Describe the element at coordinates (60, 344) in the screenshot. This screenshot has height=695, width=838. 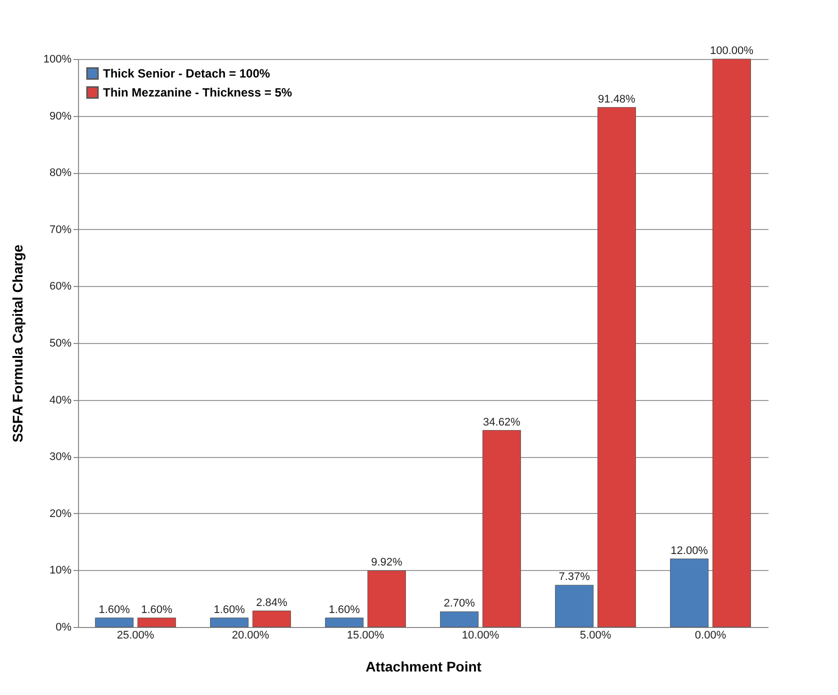
I see `y-tick-label: 50%` at that location.